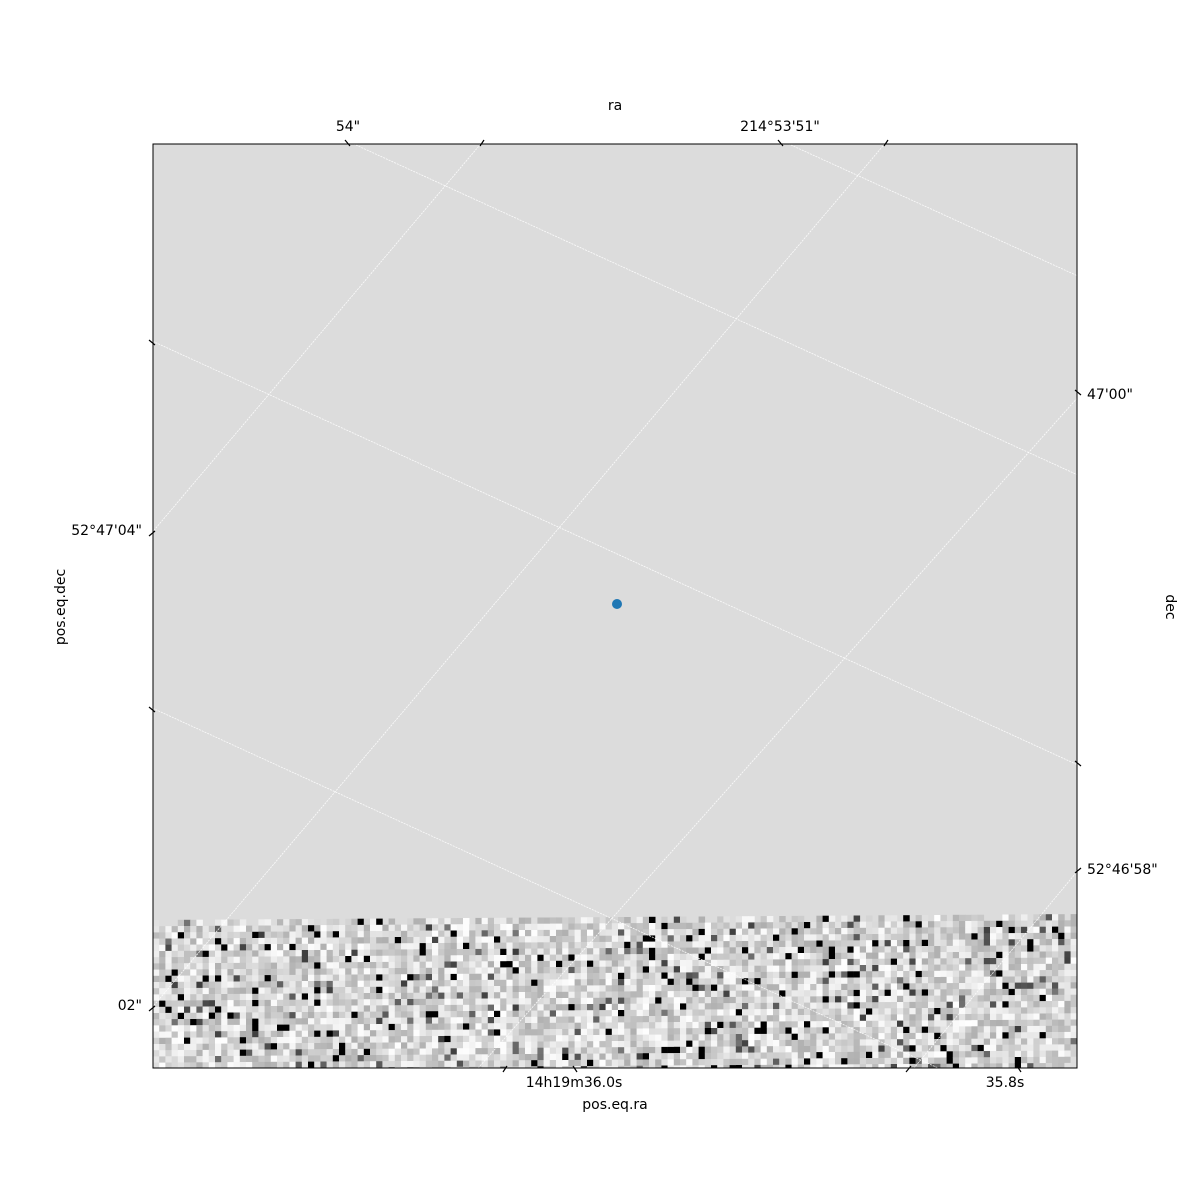  Describe the element at coordinates (614, 1105) in the screenshot. I see `bottom-axis-label: pos.eq.ra` at that location.